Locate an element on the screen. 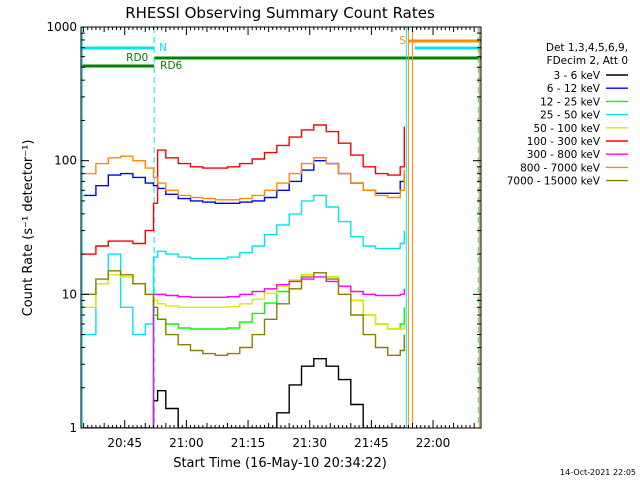  legend-header-line1: Det 1,3,4,5,6,9, is located at coordinates (587, 48).